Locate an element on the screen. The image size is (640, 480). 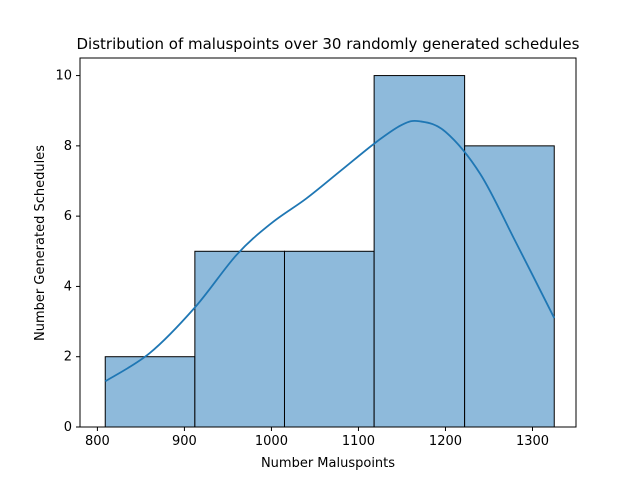
y-tick-label: 10 is located at coordinates (63, 76).